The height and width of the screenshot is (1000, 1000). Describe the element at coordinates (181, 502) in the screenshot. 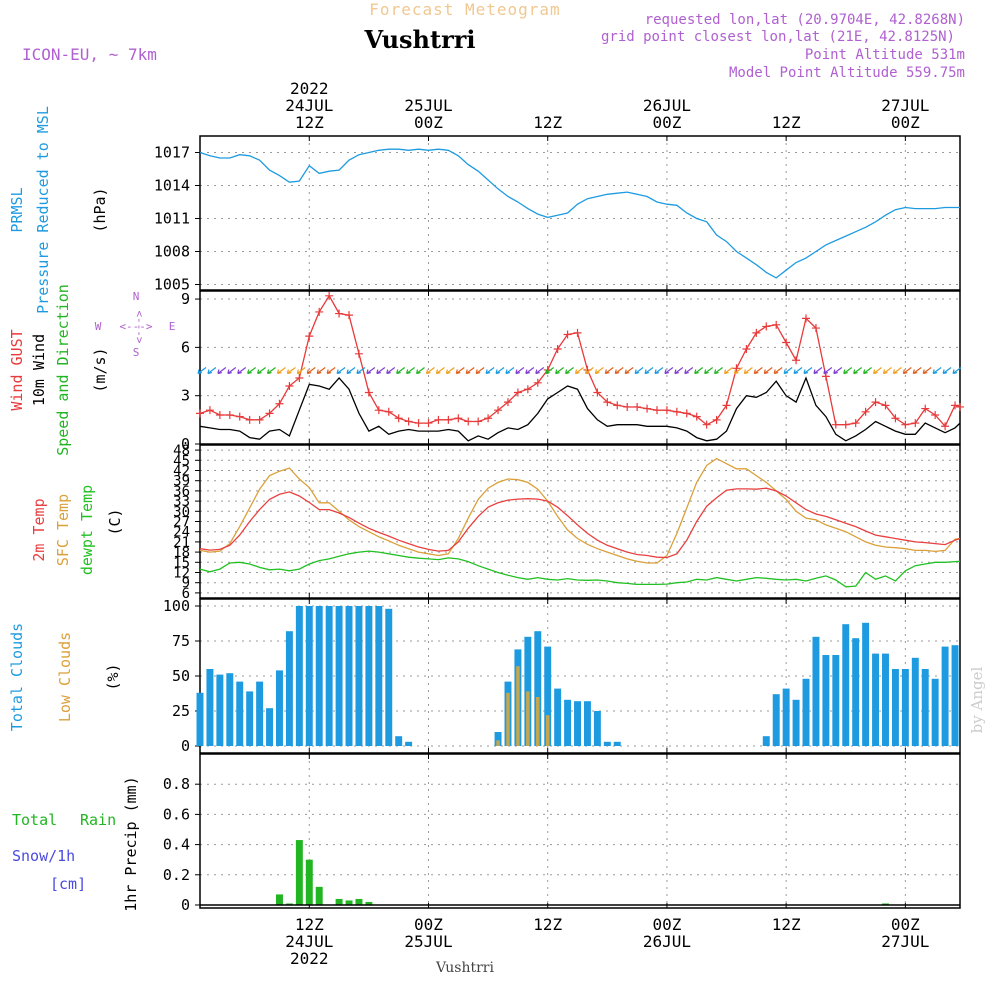

I see `y-tick-label: 33` at that location.